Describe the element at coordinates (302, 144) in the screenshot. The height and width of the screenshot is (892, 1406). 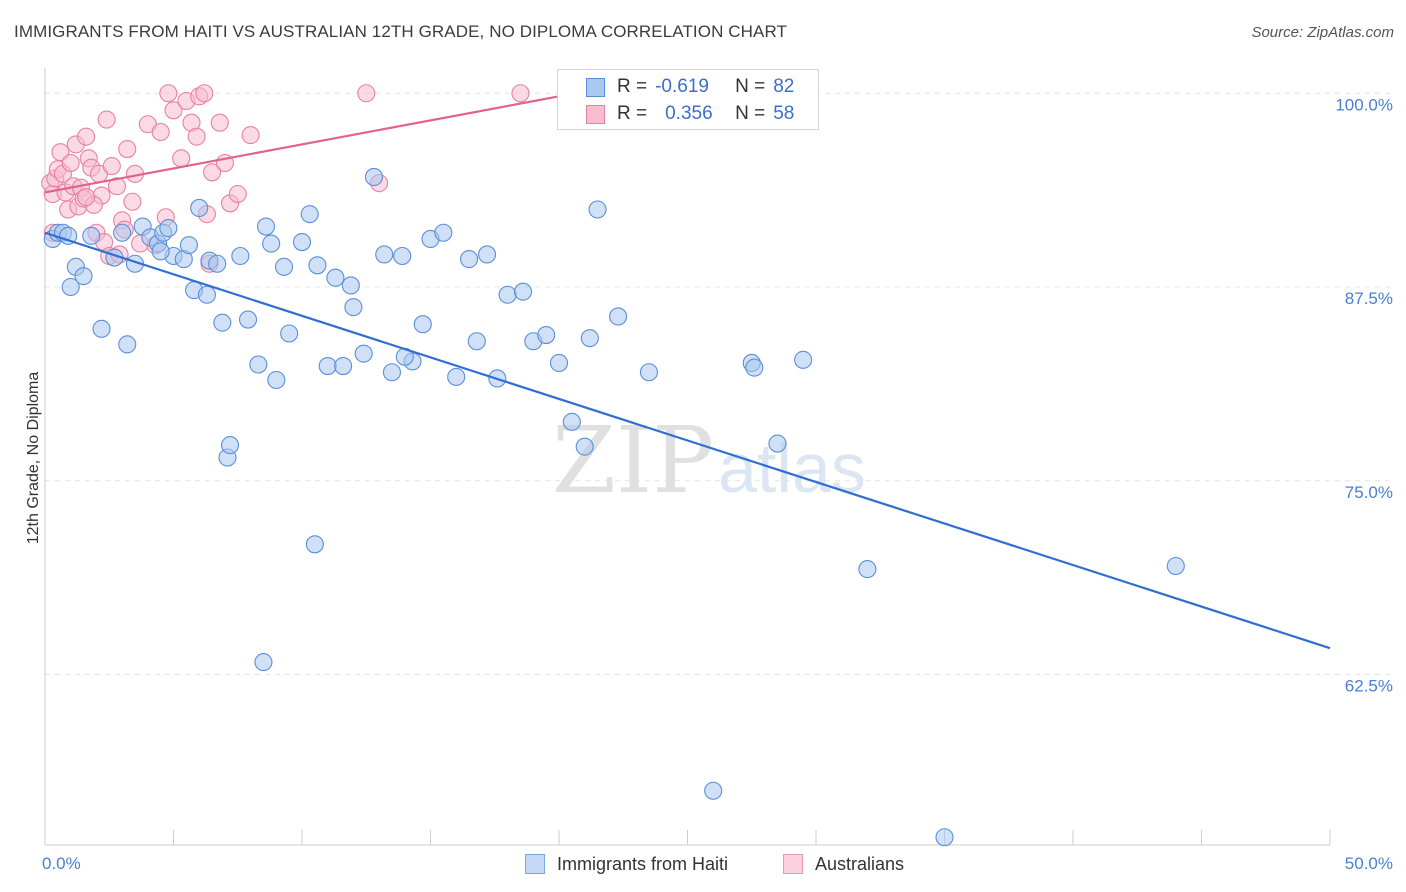
I see `australians-trend-line` at that location.